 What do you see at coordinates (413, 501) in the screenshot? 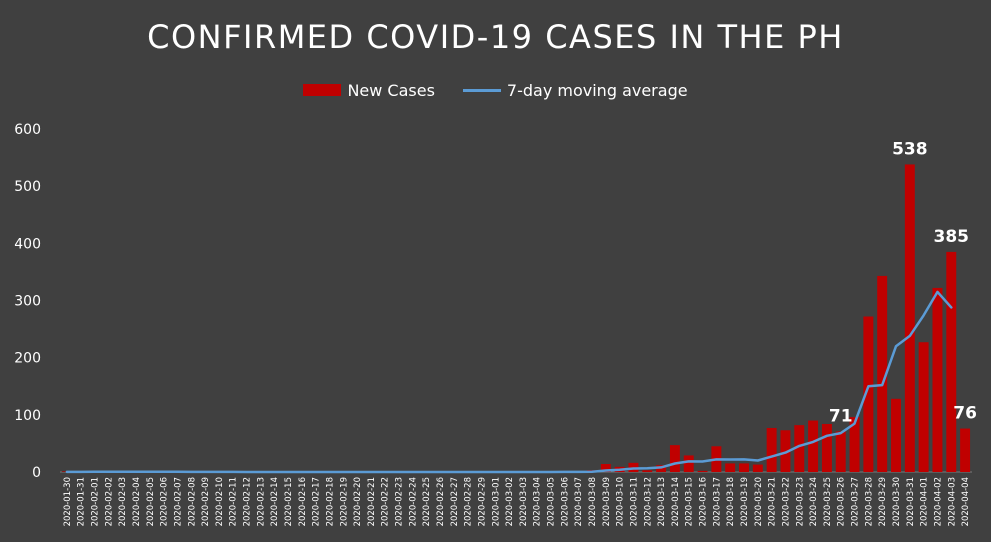
I see `x-tick-label: 2020-02-24` at bounding box center [413, 501].